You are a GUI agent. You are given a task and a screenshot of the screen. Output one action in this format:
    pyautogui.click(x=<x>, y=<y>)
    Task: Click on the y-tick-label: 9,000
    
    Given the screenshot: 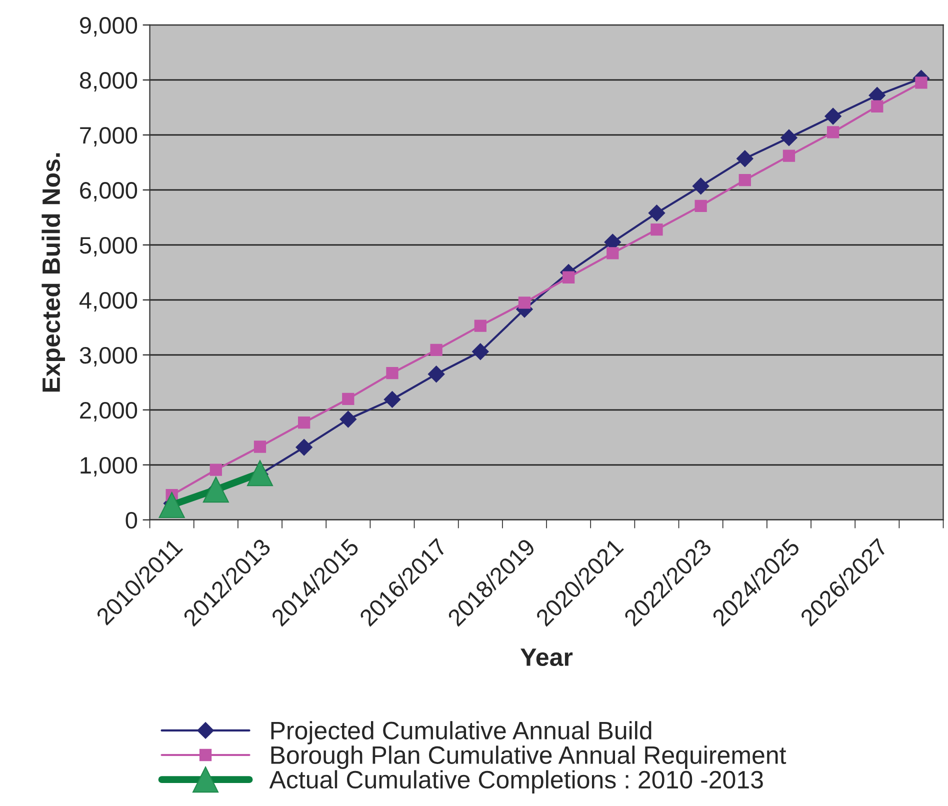 What is the action you would take?
    pyautogui.click(x=109, y=27)
    